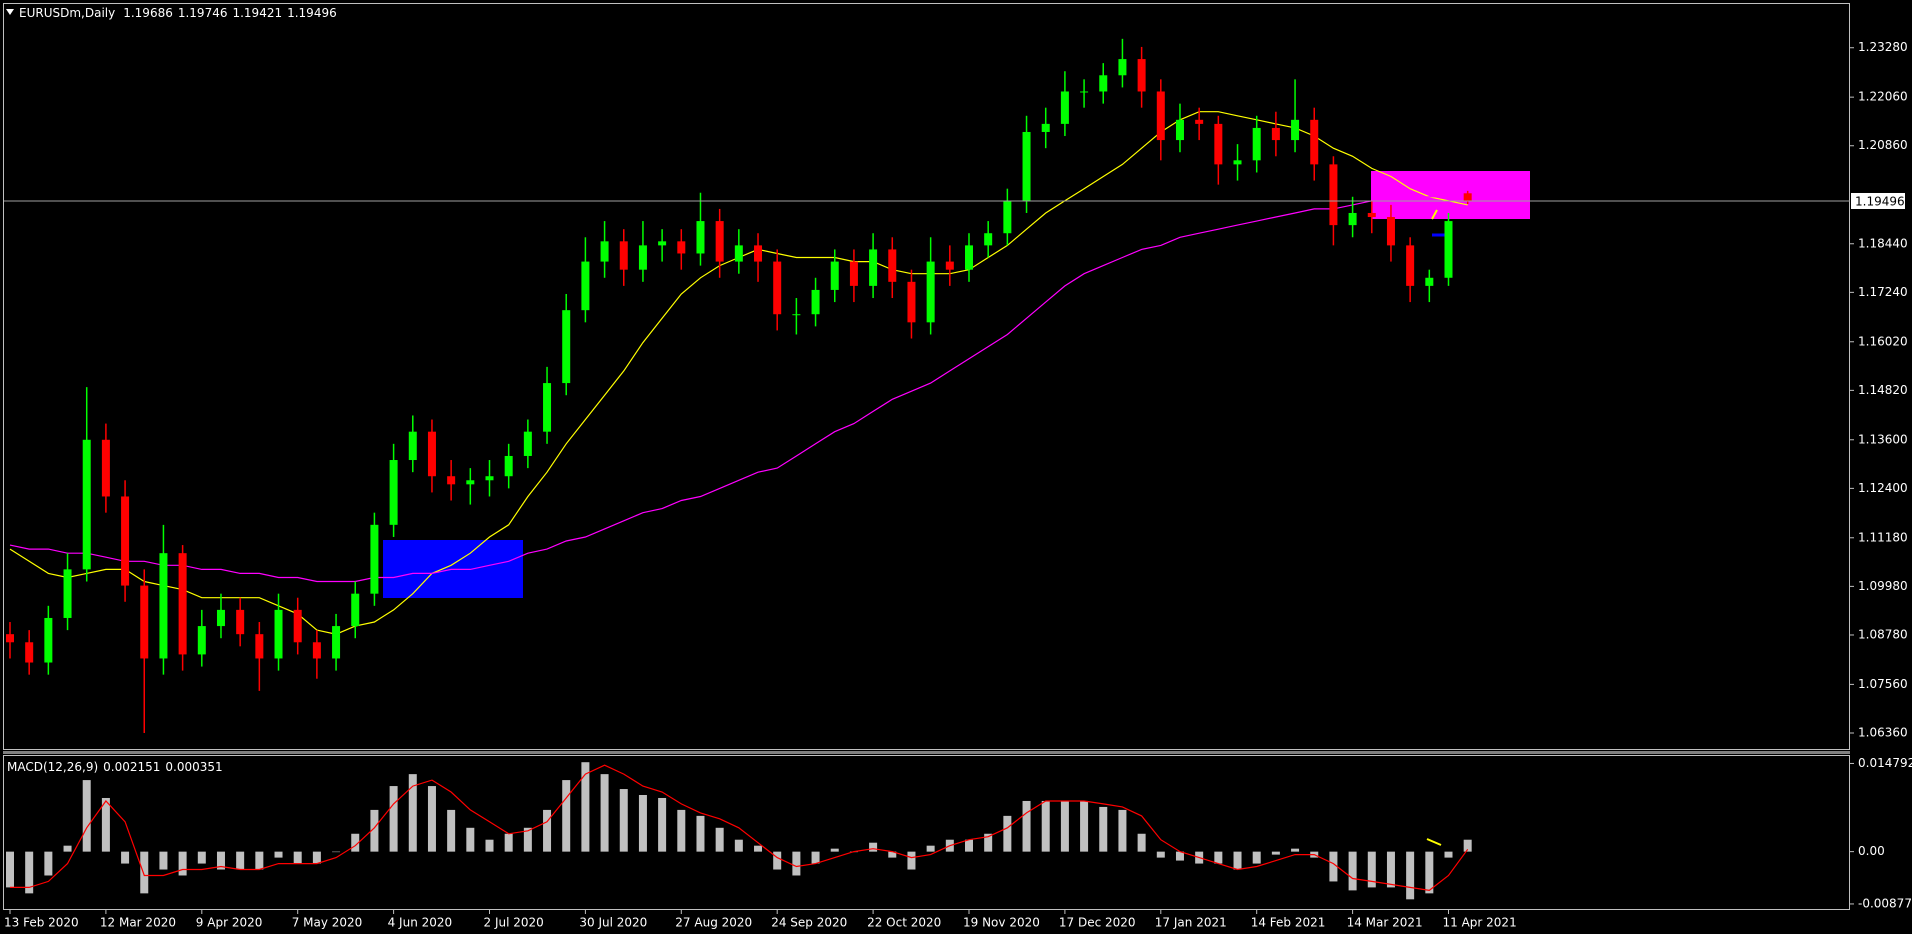 The width and height of the screenshot is (1912, 934). What do you see at coordinates (1097, 923) in the screenshot?
I see `x-tick-label: 17 Dec 2020` at bounding box center [1097, 923].